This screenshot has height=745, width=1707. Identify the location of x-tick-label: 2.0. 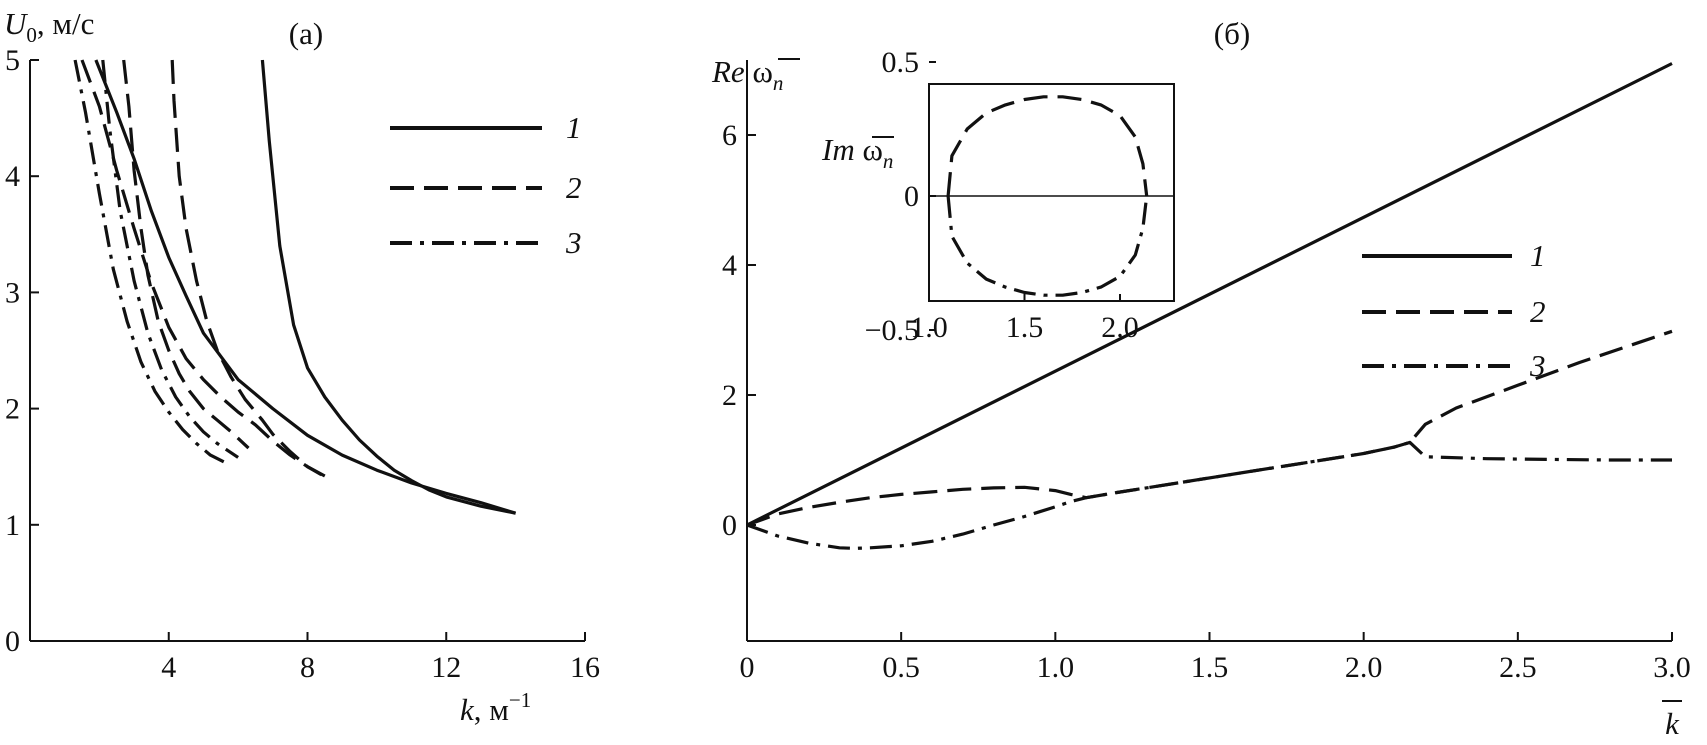
(1364, 667).